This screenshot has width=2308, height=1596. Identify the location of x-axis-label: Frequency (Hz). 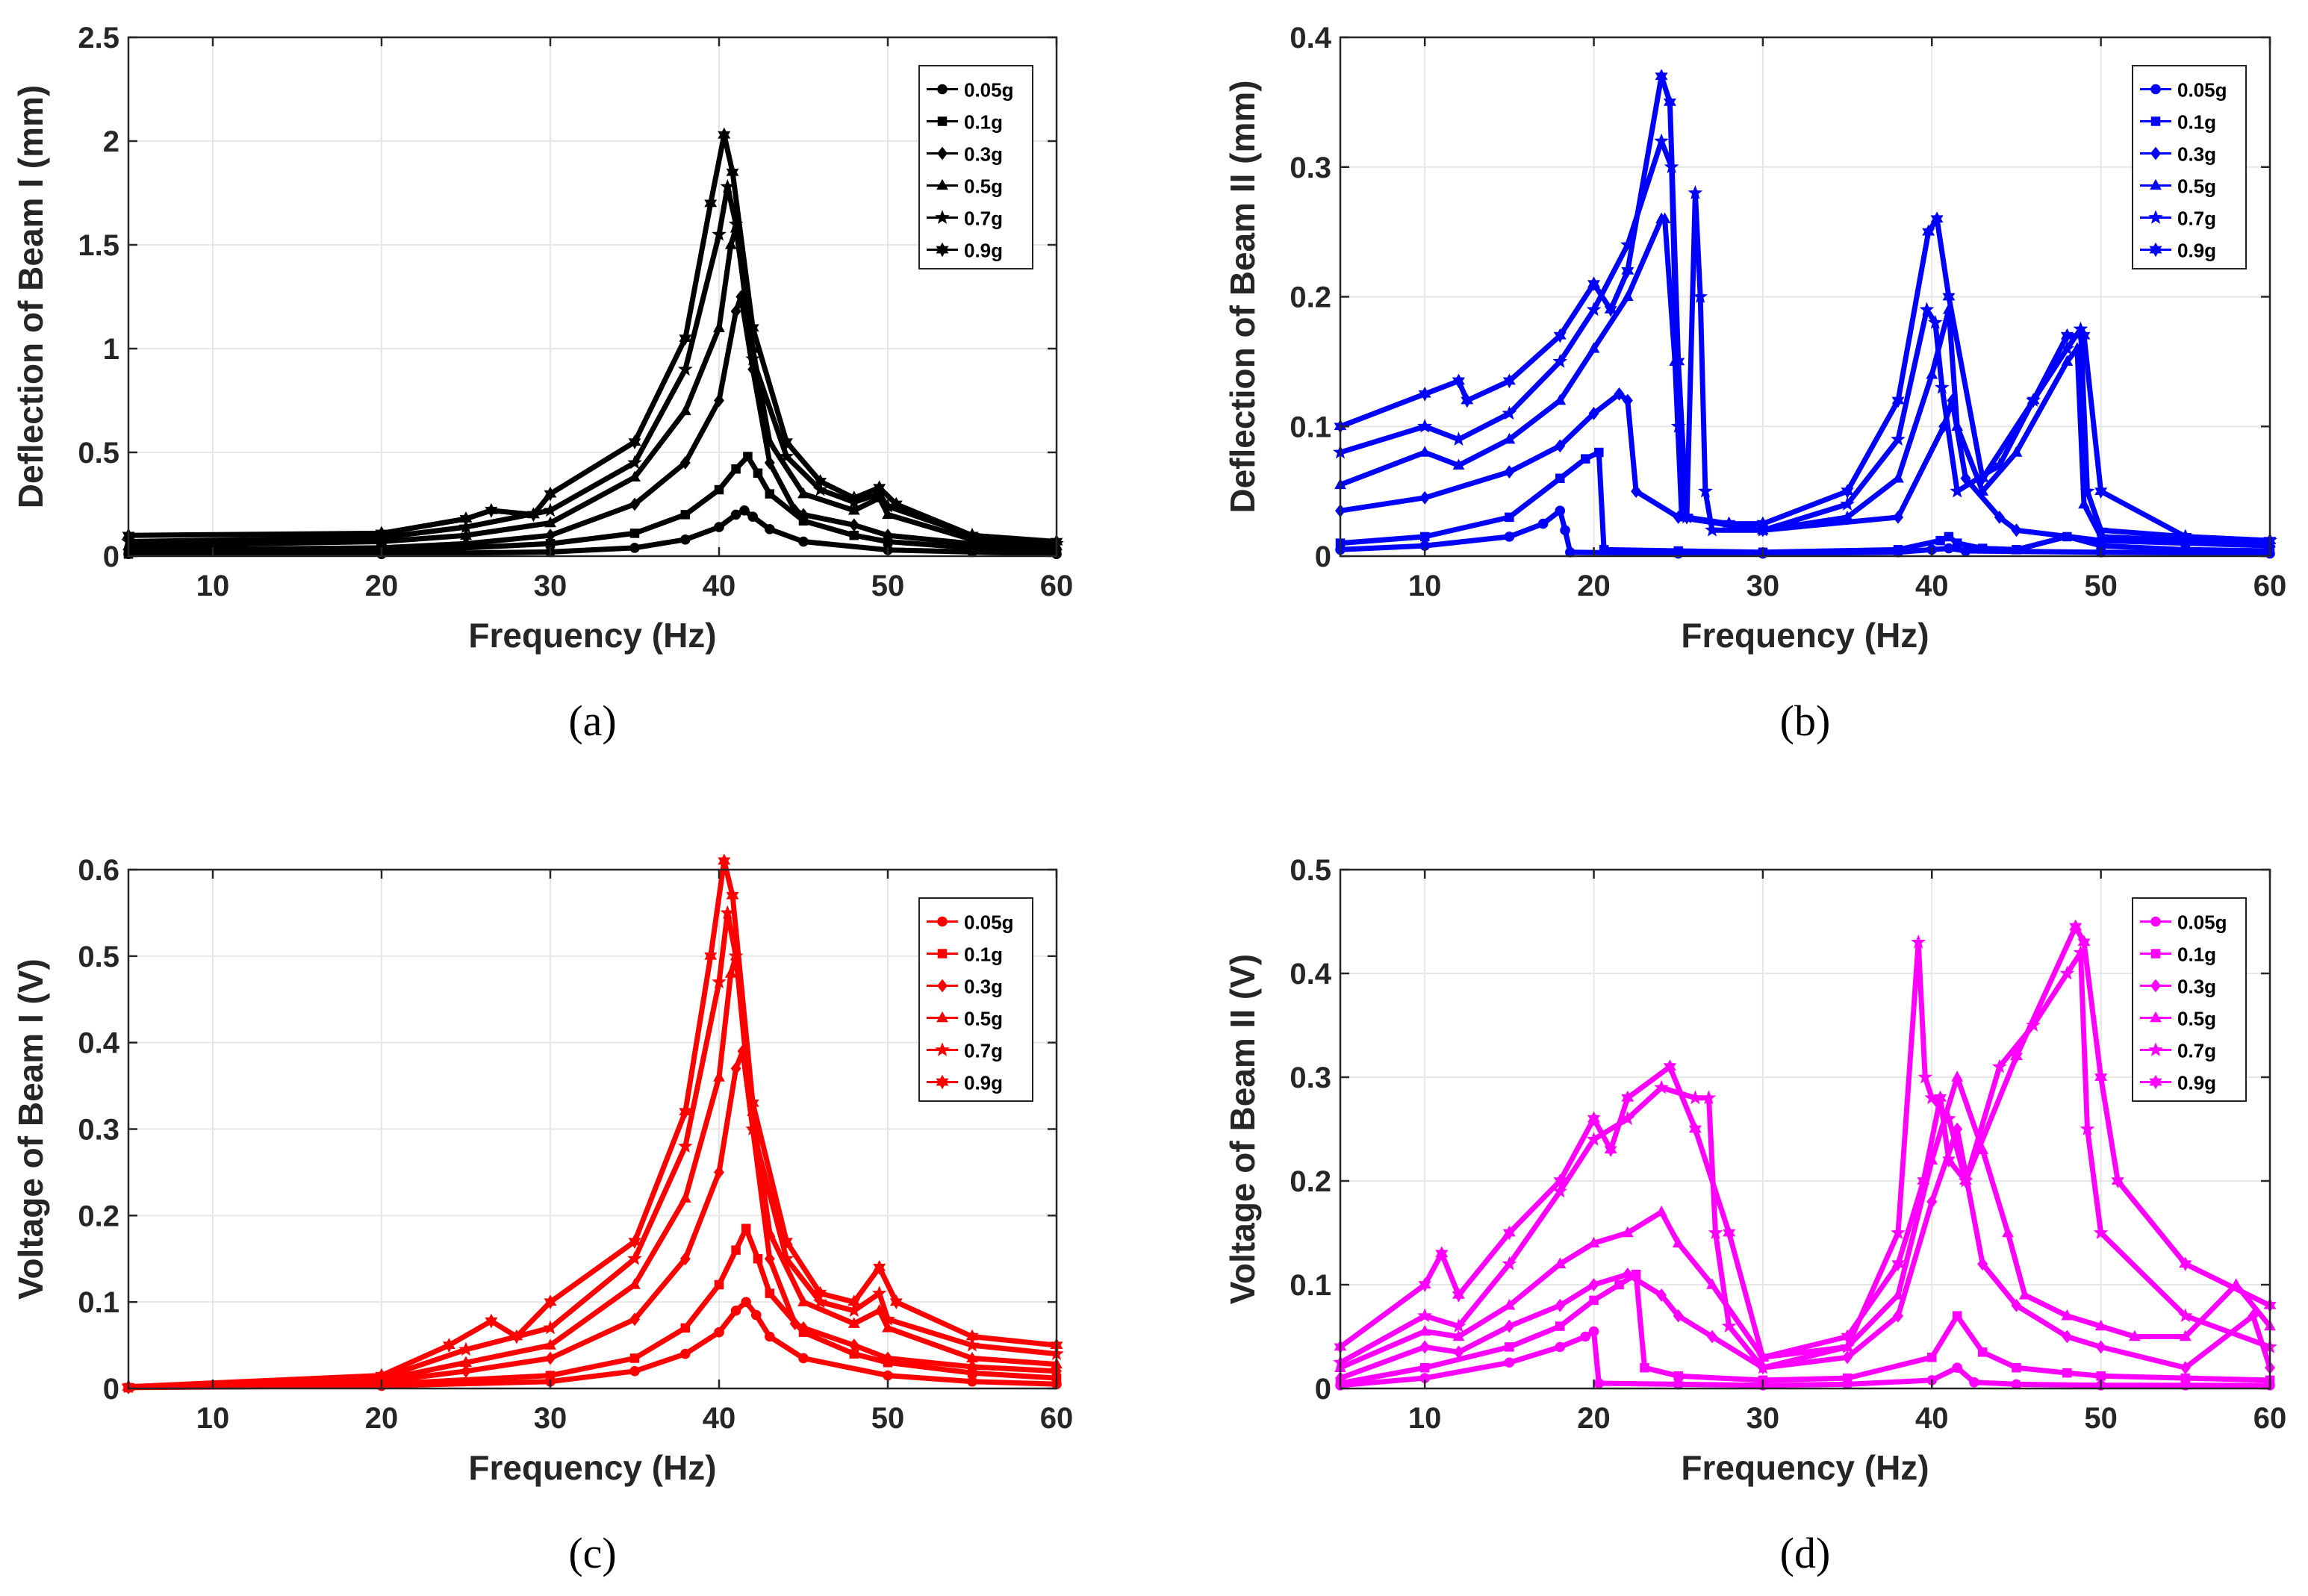
(592, 635).